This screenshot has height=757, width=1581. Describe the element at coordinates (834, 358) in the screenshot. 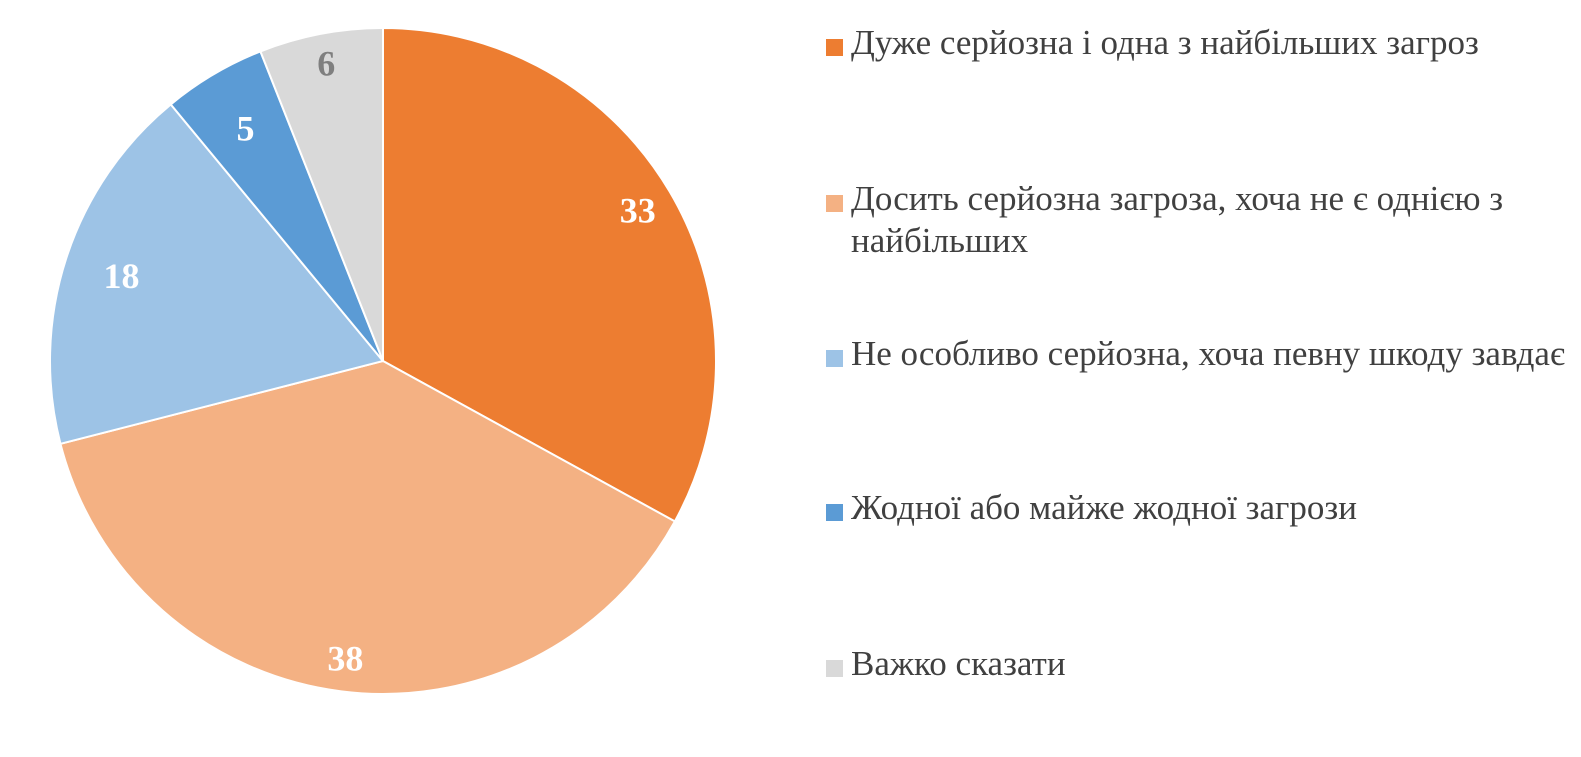

I see `legend-swatch-not-very-serious` at that location.